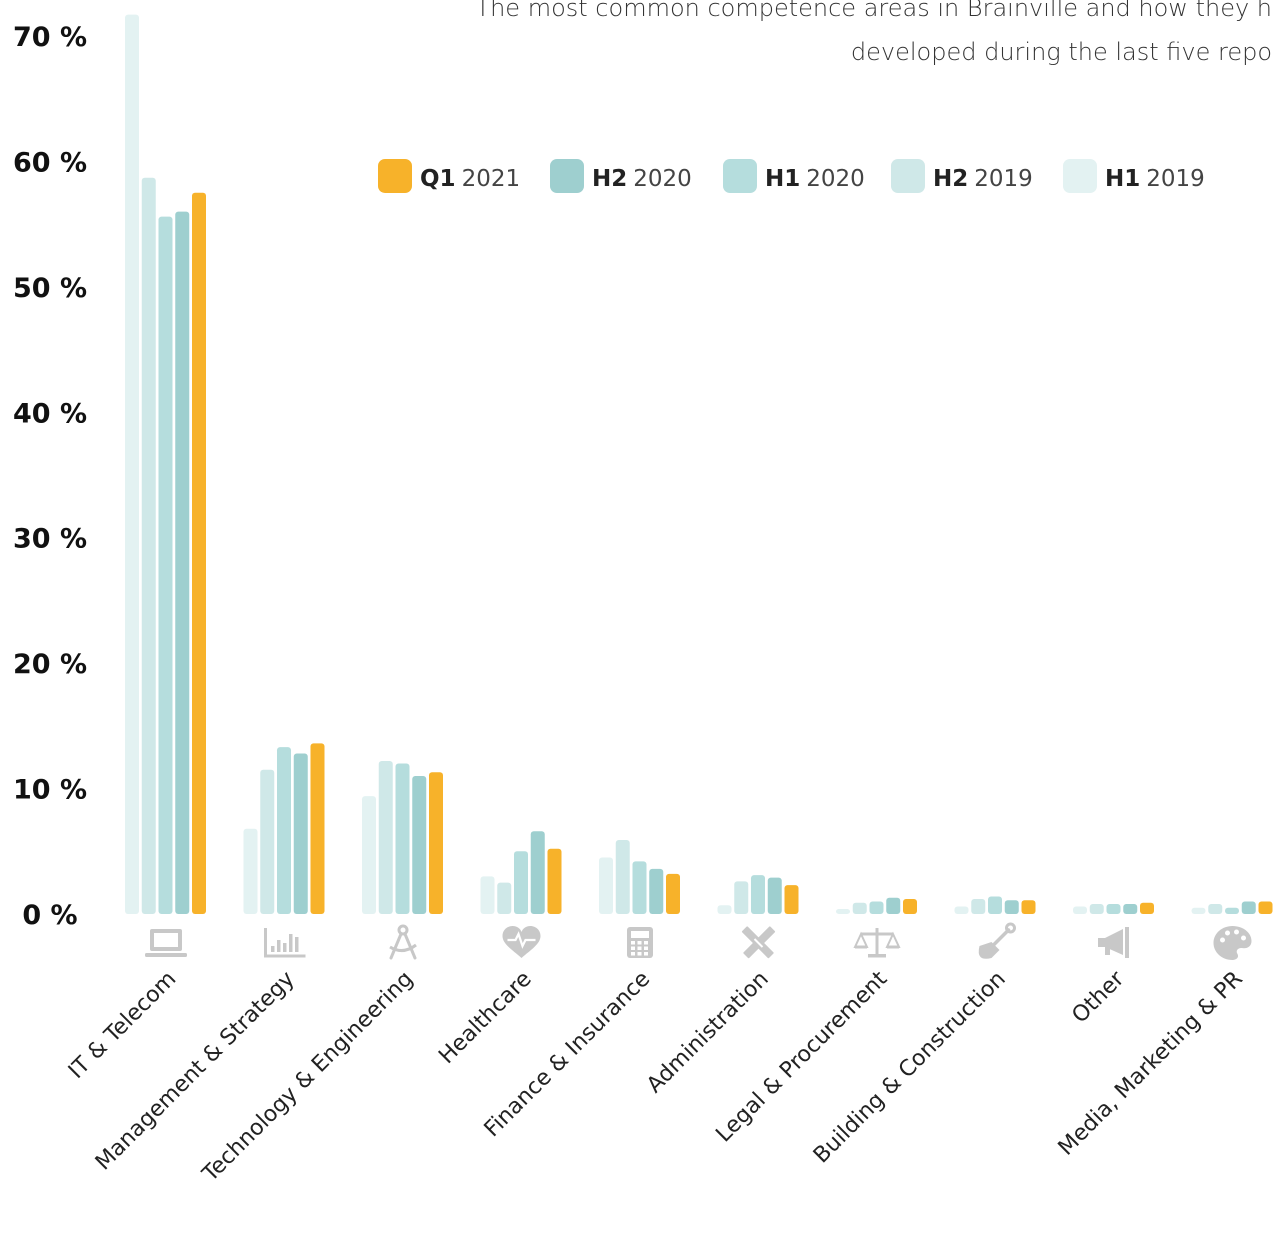 This screenshot has height=1247, width=1285. What do you see at coordinates (910, 1068) in the screenshot?
I see `x-tick-label-building-construction: Building & Construction` at bounding box center [910, 1068].